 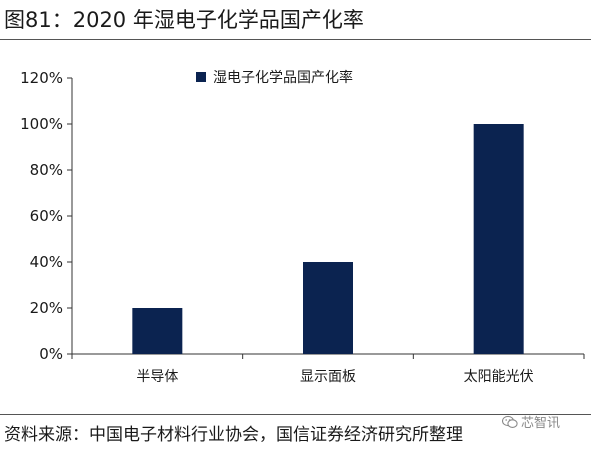 I want to click on watermark: 芯智讯, so click(x=531, y=421).